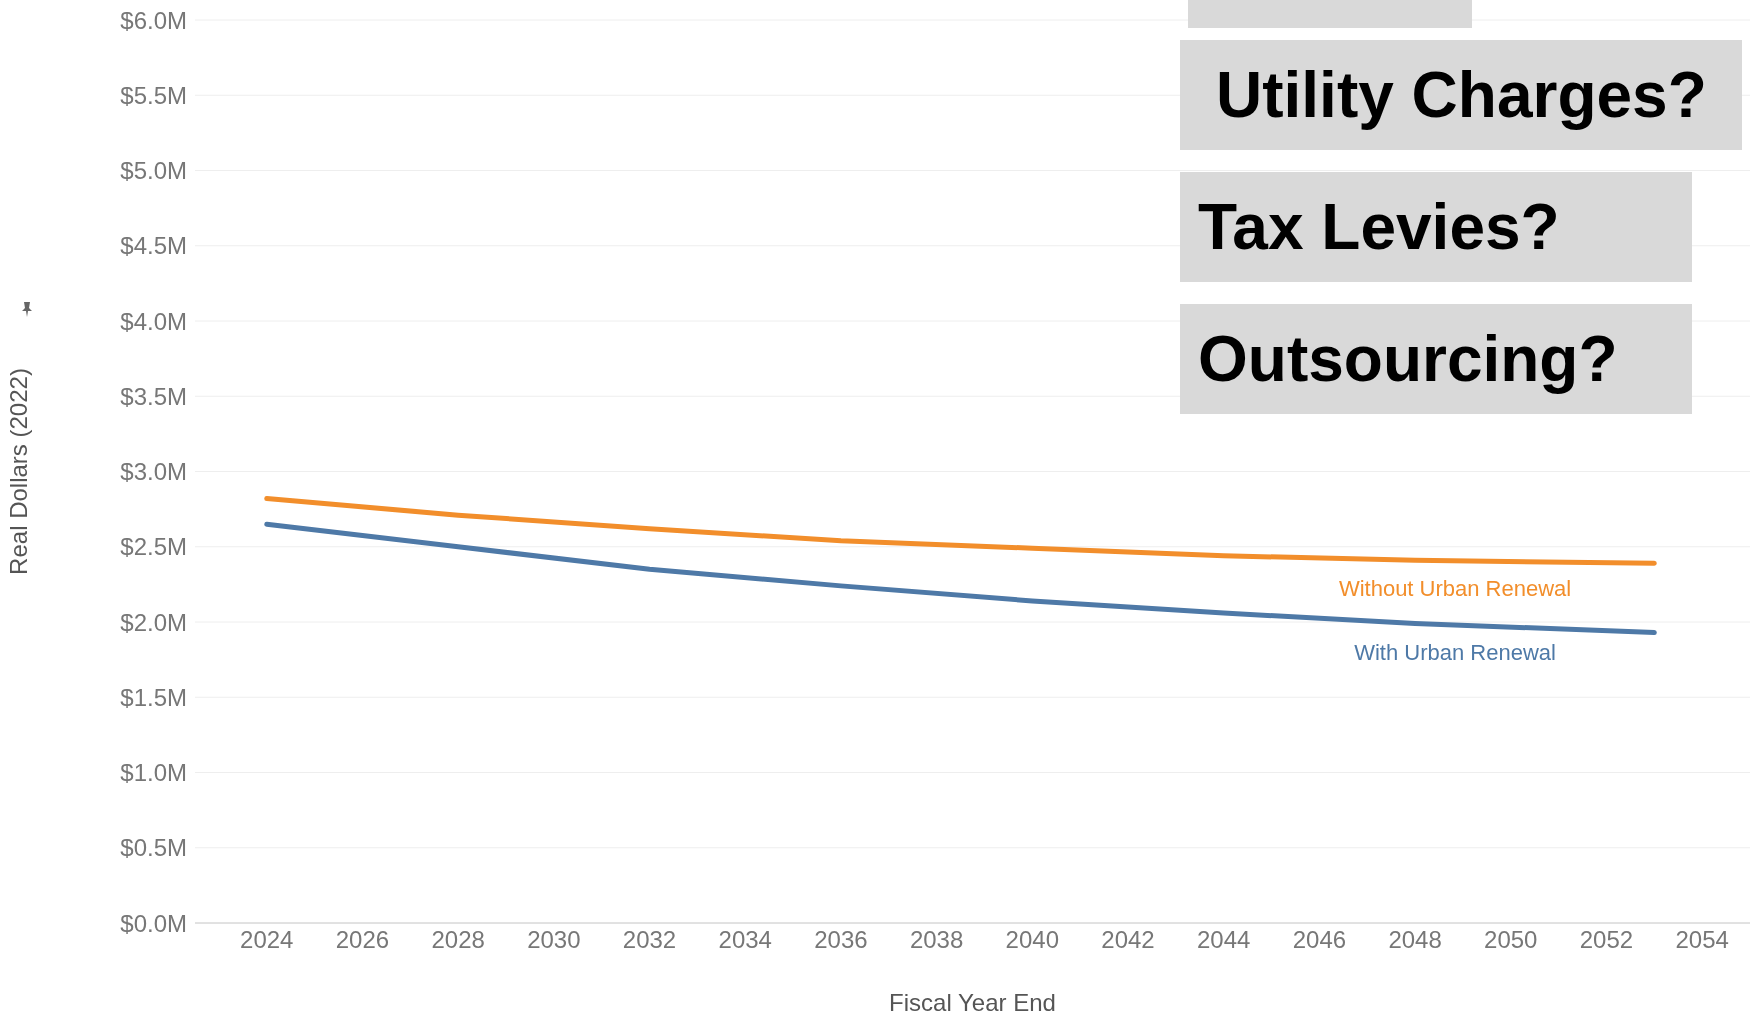 This screenshot has width=1750, height=1023. What do you see at coordinates (153, 171) in the screenshot?
I see `y-tick-label: $5.0M` at bounding box center [153, 171].